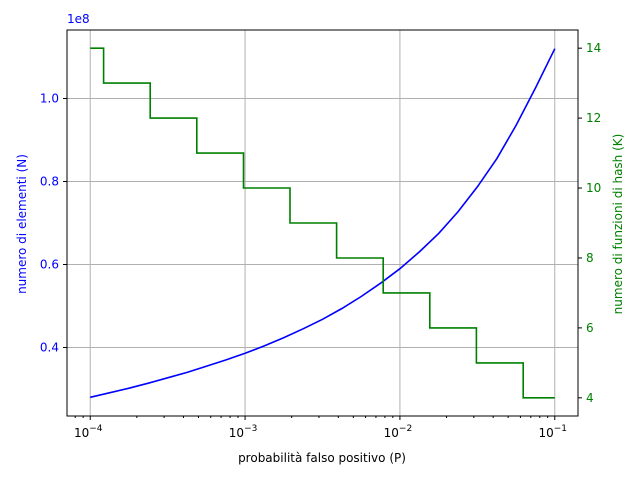 Image resolution: width=640 pixels, height=480 pixels. I want to click on left-y-tick-label: 0.8, so click(49, 181).